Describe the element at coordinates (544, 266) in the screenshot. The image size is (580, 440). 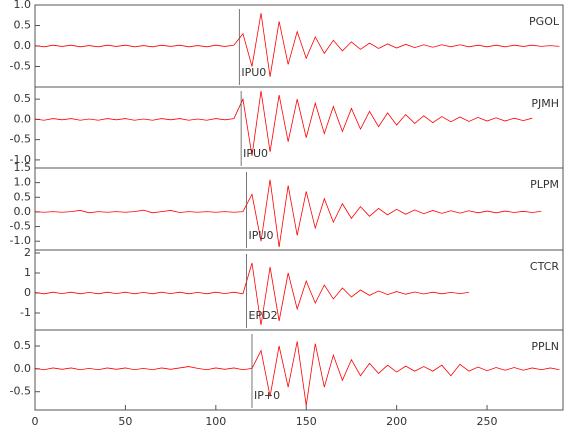
I see `station-label: CTCR` at that location.